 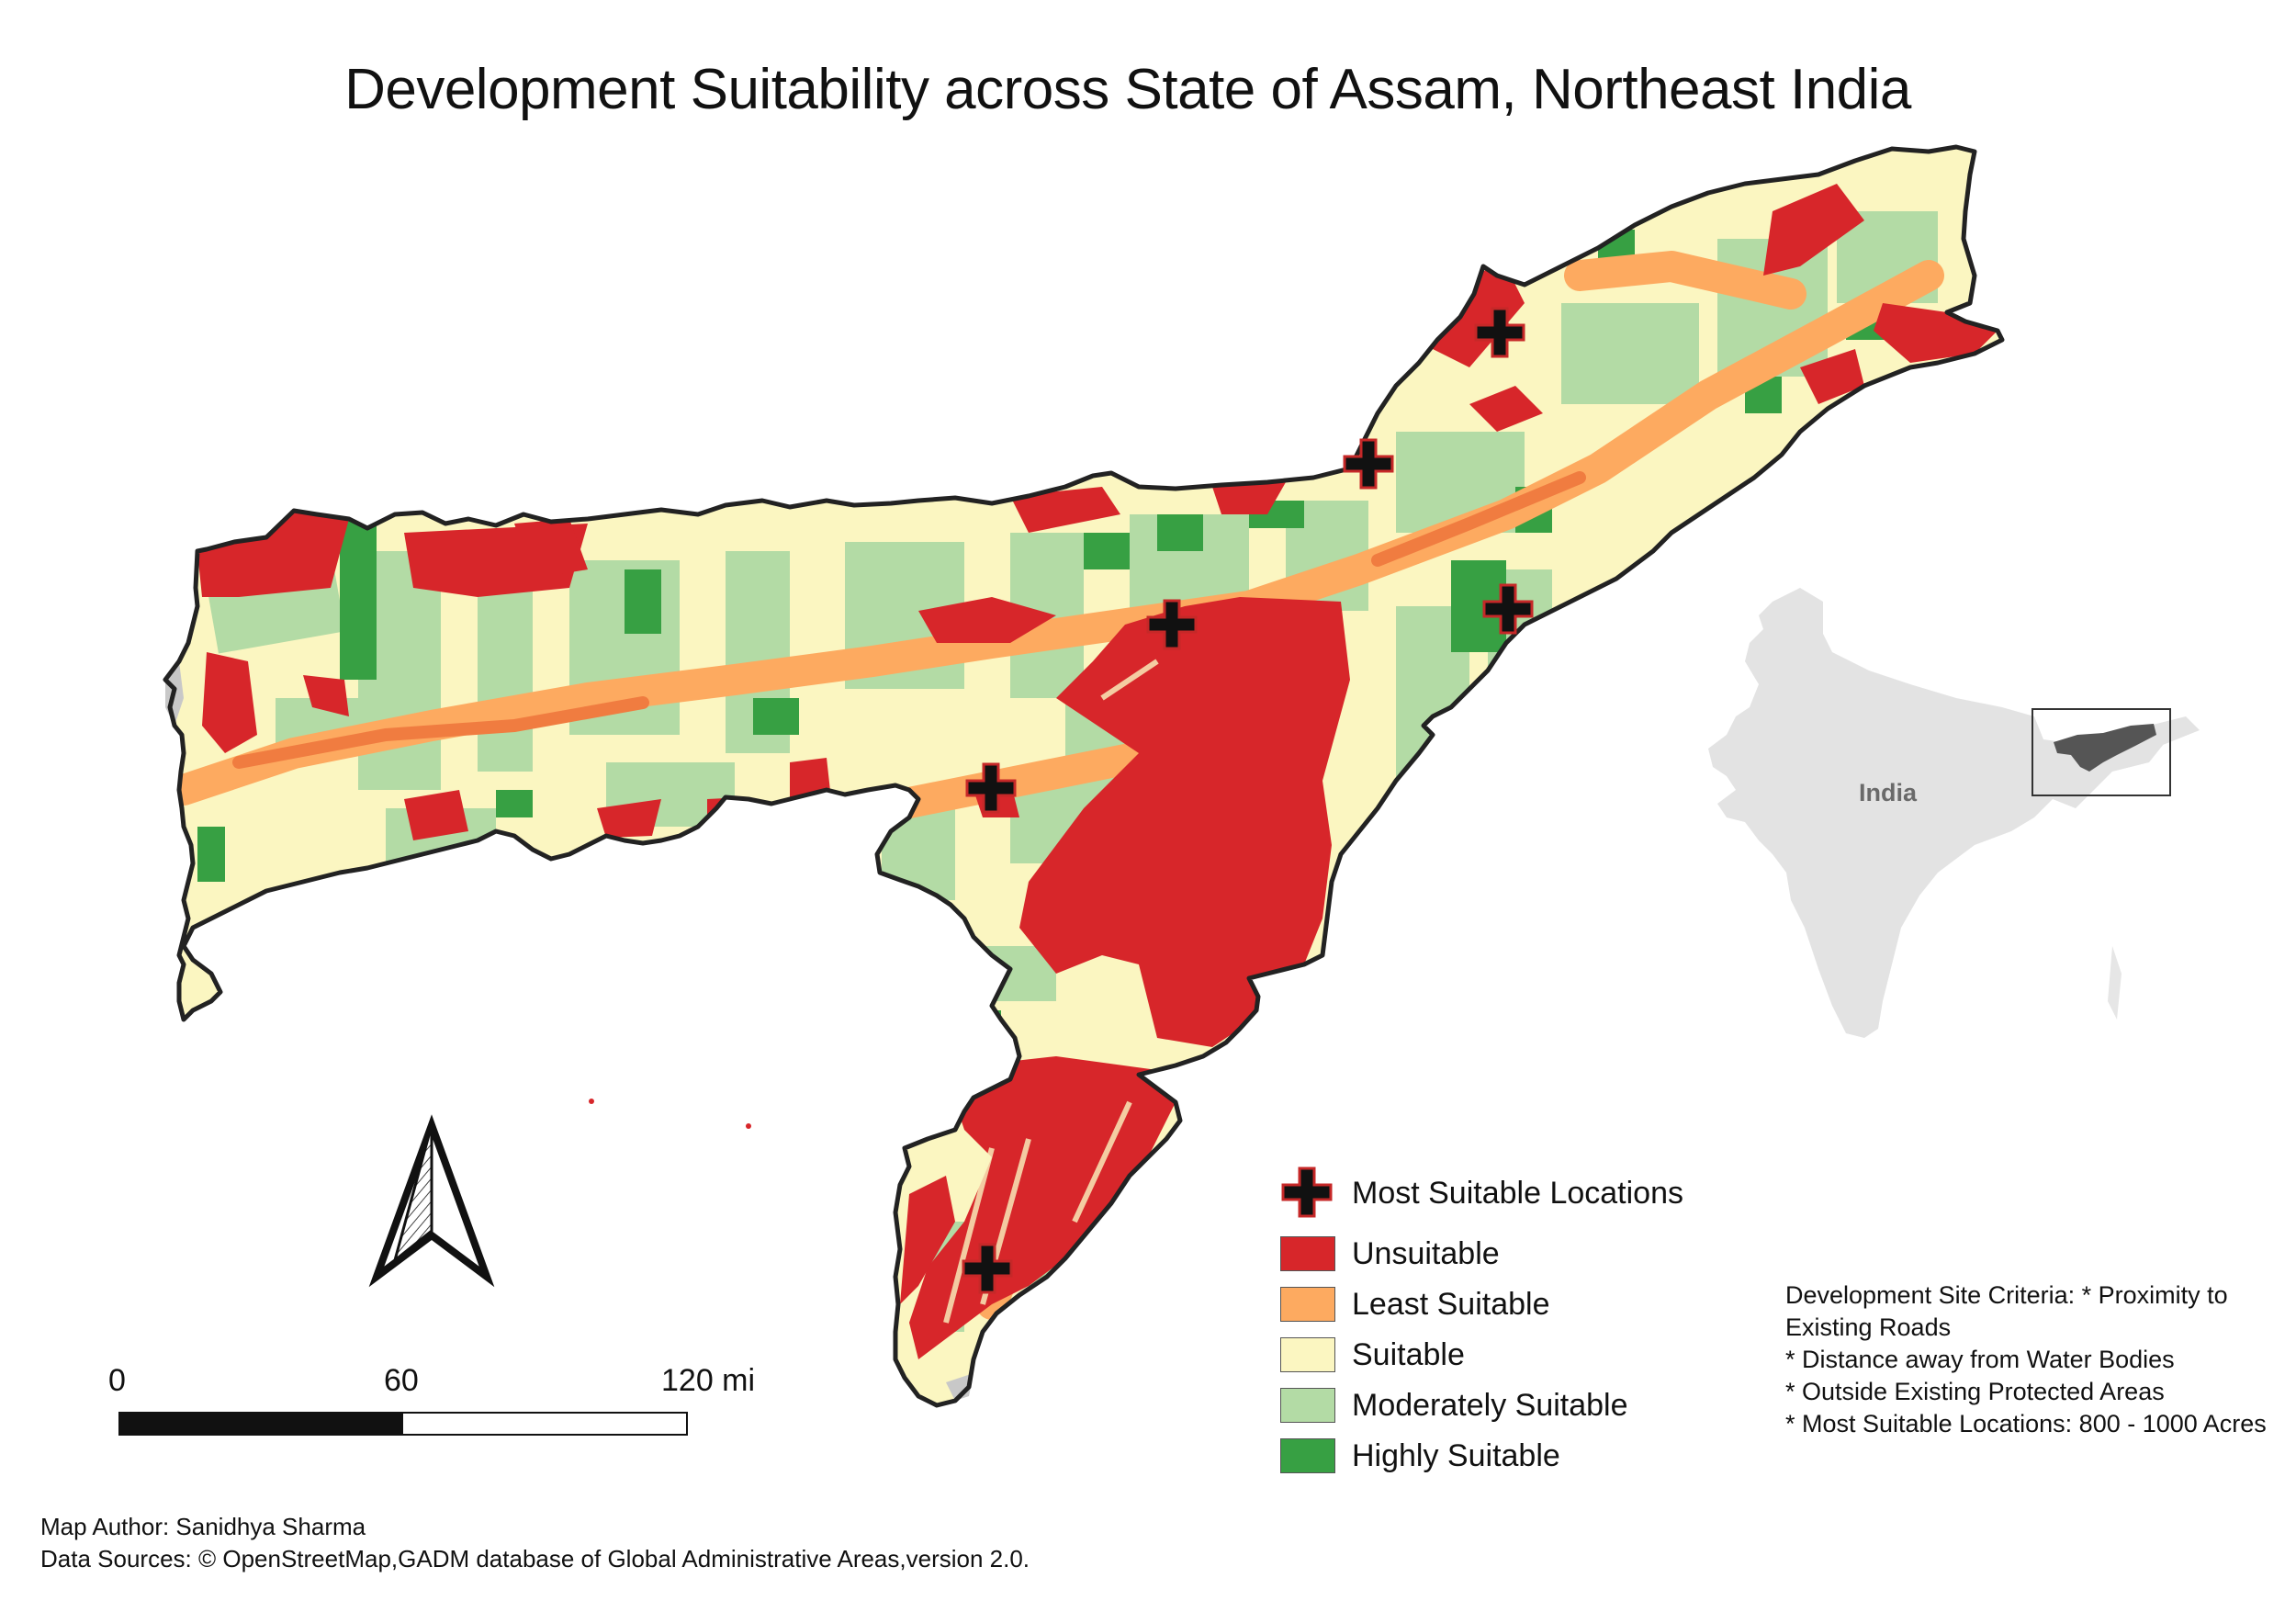 What do you see at coordinates (960, 1387) in the screenshot?
I see `grey-area-south` at bounding box center [960, 1387].